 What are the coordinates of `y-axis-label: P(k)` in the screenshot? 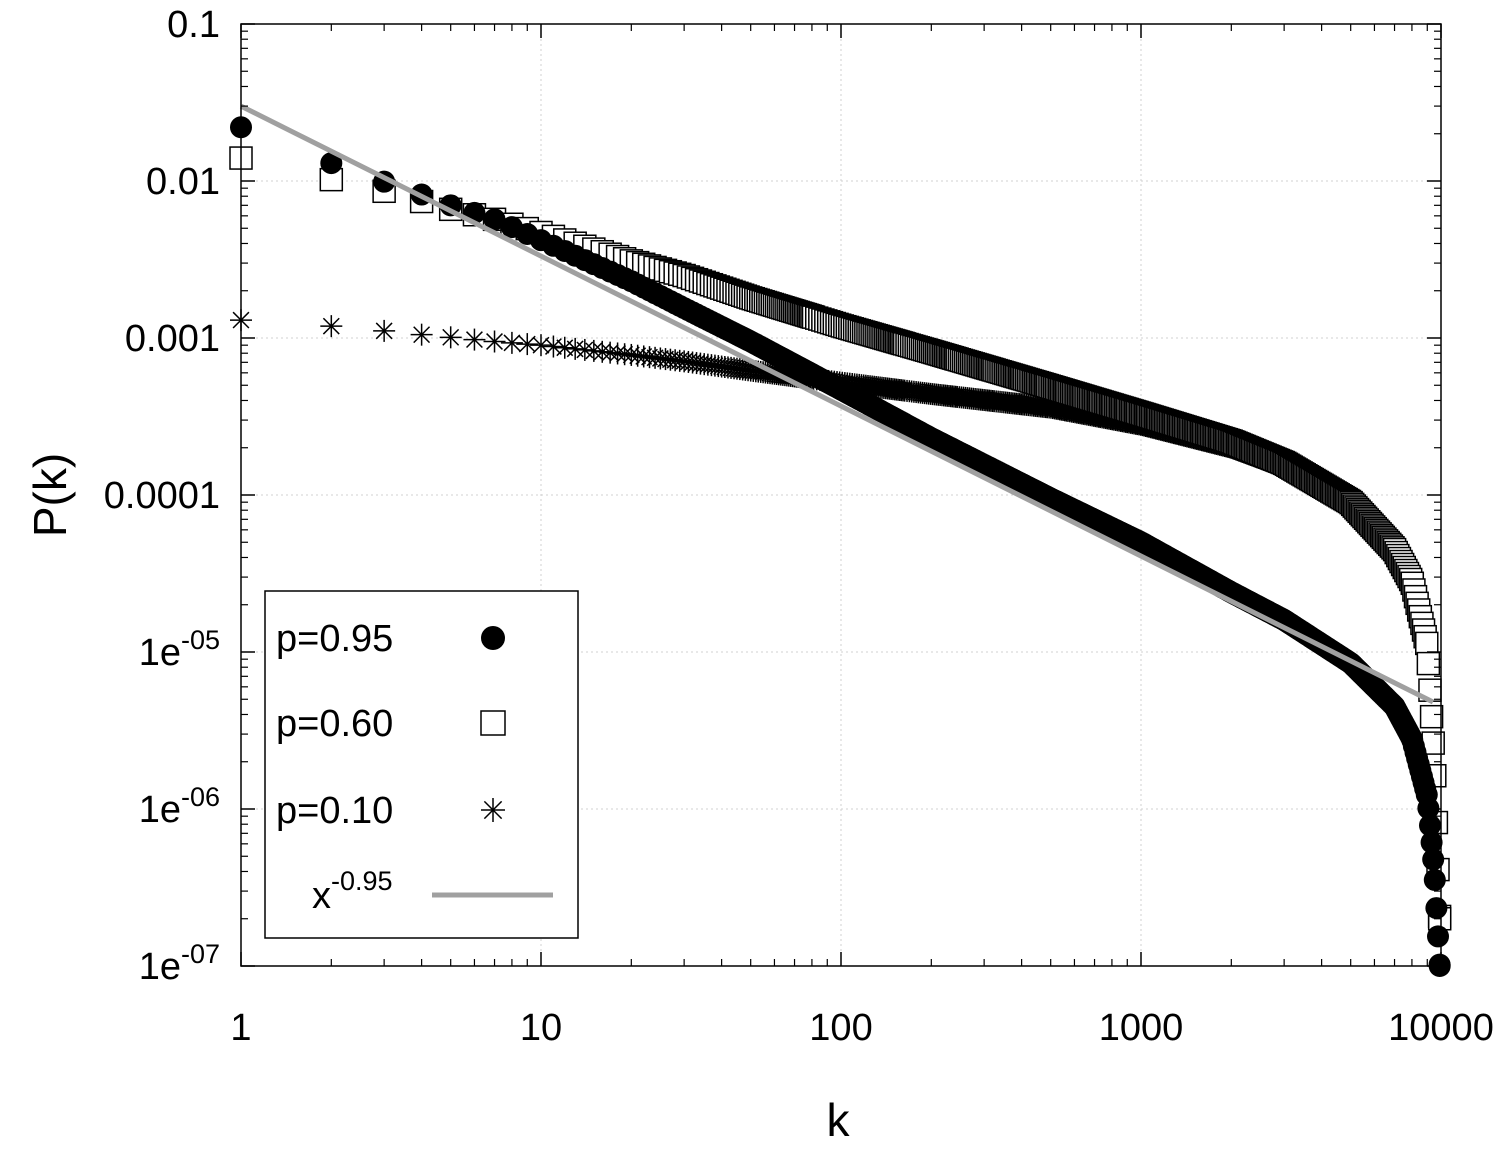 It's located at (50, 495).